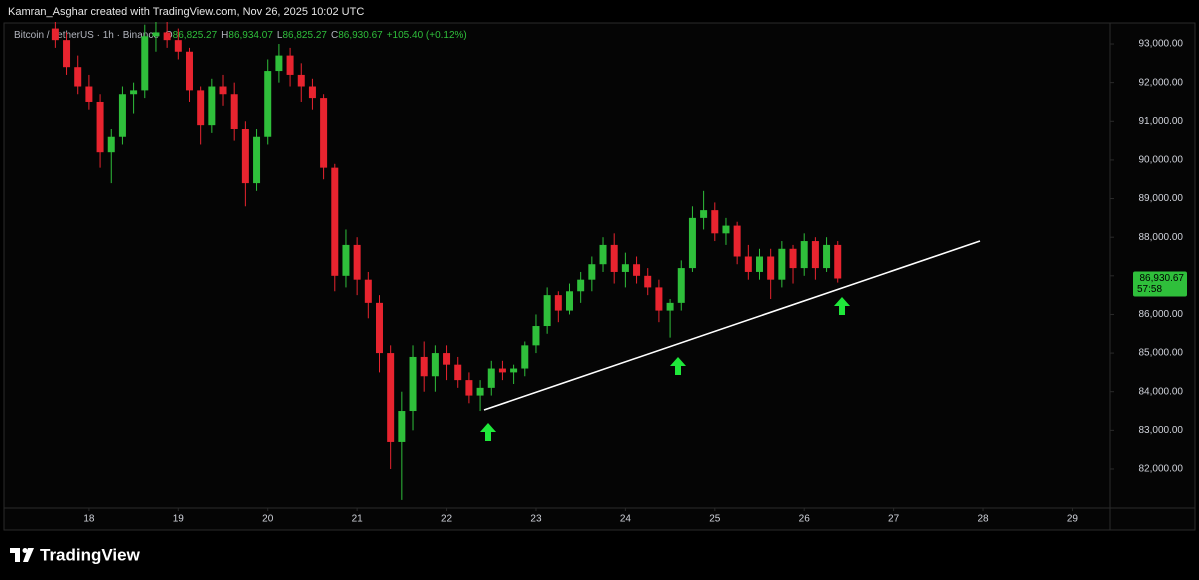 This screenshot has height=580, width=1199. I want to click on legend-change: +105.40 (+0.12%), so click(427, 35).